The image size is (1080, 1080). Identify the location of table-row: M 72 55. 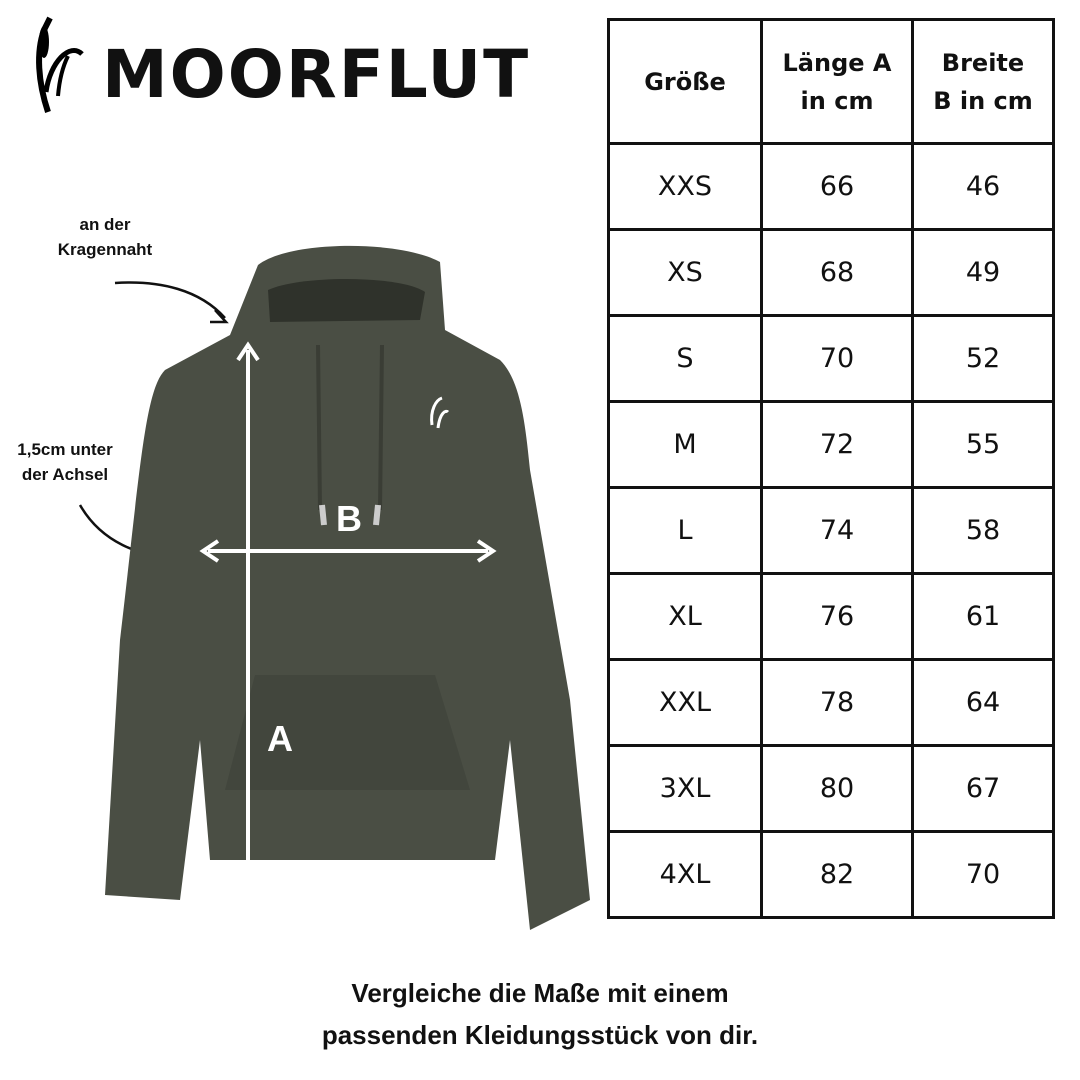
(831, 444).